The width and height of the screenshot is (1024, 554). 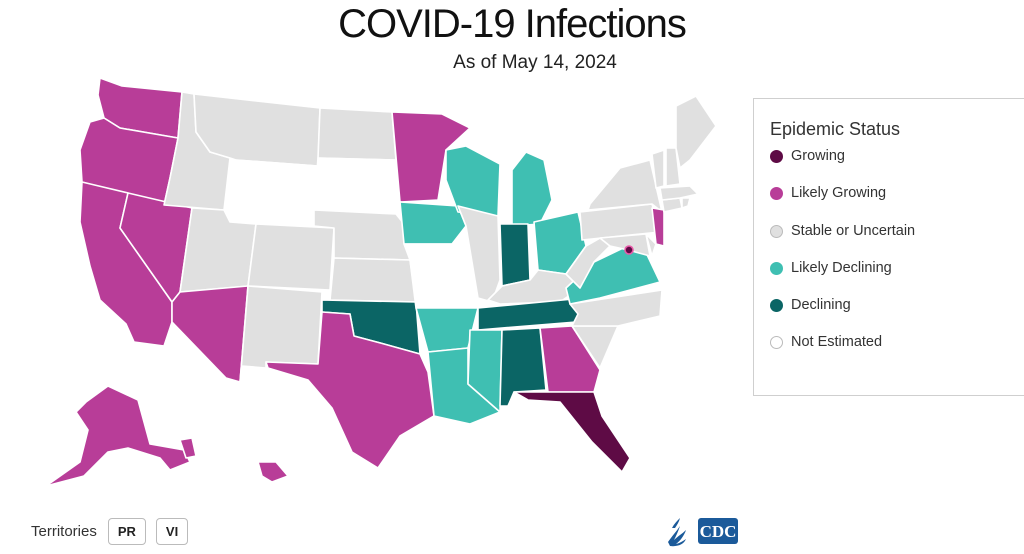 I want to click on state-ak, so click(x=118, y=436).